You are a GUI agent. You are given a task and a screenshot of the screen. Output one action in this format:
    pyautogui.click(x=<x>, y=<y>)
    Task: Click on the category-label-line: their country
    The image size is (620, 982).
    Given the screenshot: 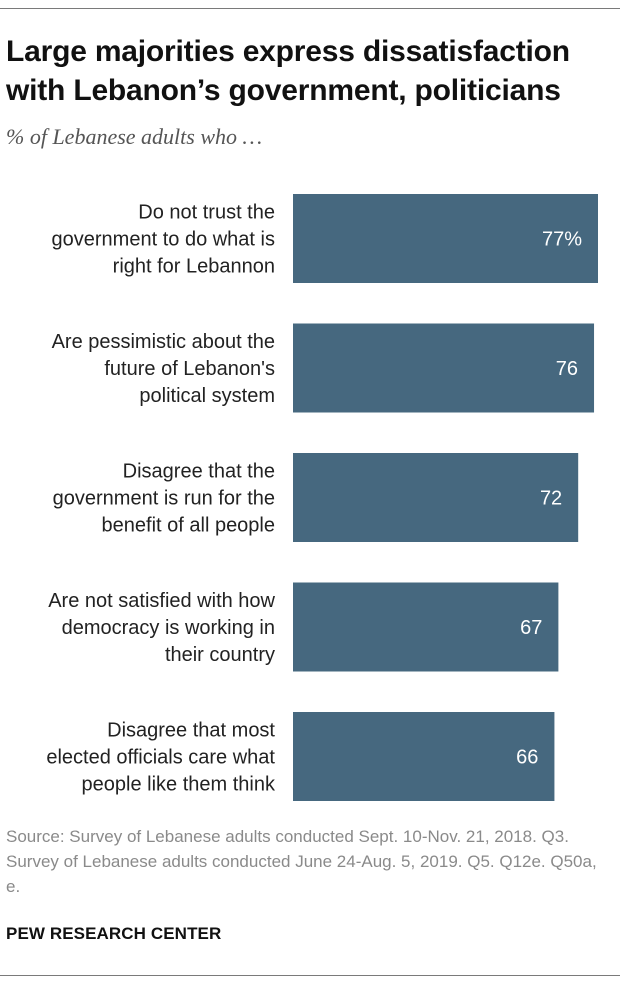 What is the action you would take?
    pyautogui.click(x=220, y=655)
    